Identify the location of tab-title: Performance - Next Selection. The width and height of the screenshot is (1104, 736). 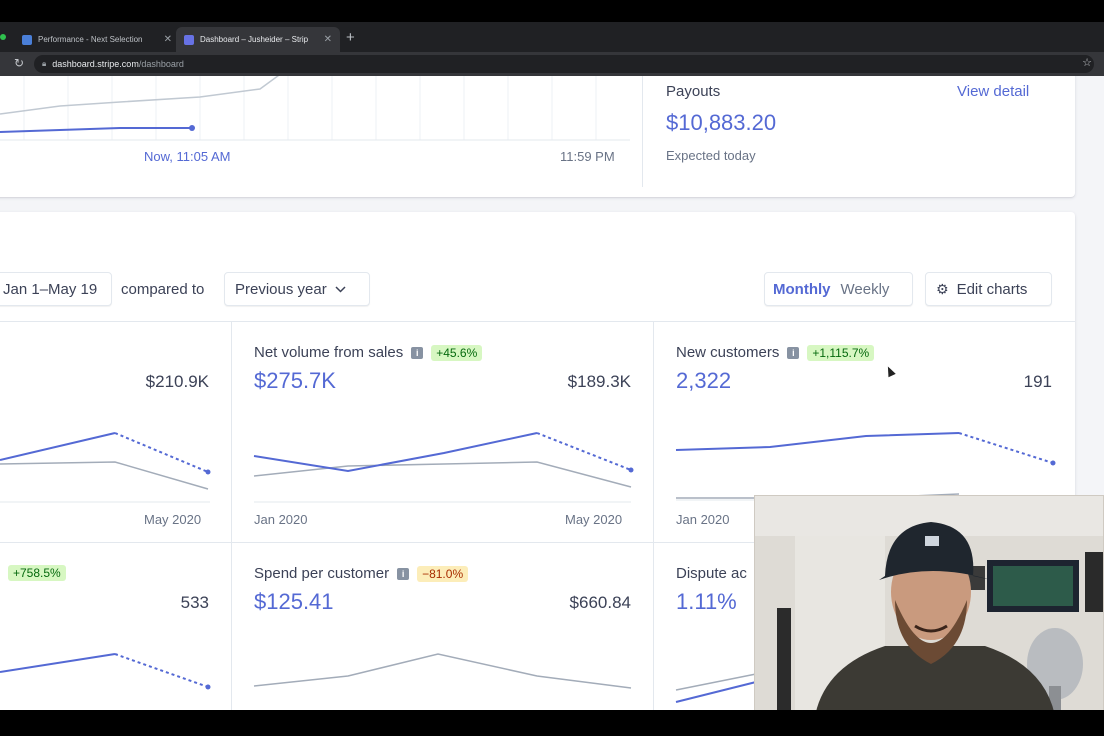
(90, 39).